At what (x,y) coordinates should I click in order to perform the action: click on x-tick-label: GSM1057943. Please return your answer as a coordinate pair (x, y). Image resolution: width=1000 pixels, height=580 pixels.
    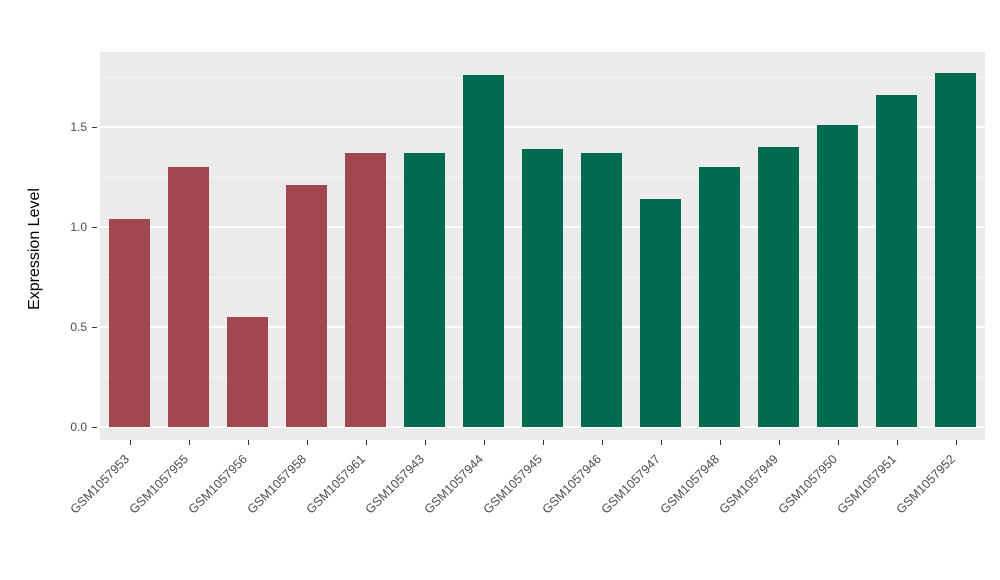
    Looking at the image, I should click on (395, 484).